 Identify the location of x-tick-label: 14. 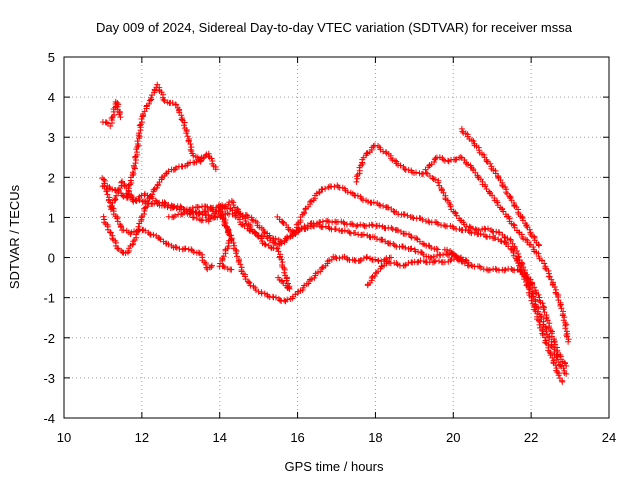
(219, 437).